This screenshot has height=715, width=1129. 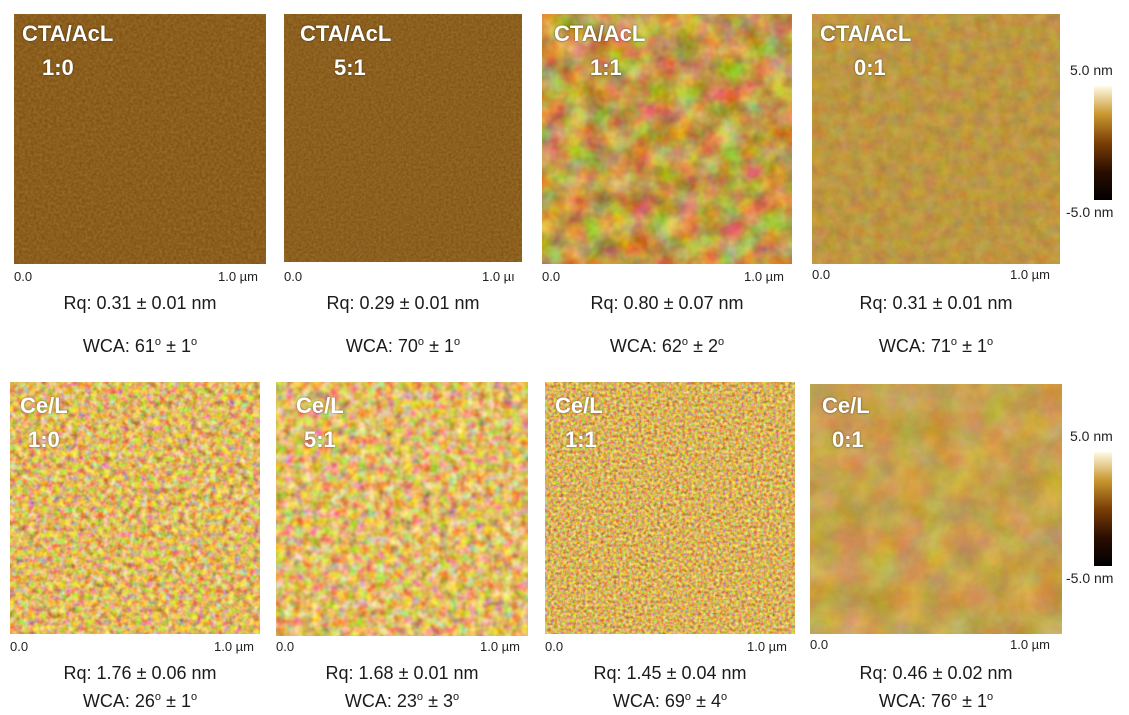 I want to click on color-scale-bar-top: 5.0 nm -5.0 nm, so click(x=1089, y=141).